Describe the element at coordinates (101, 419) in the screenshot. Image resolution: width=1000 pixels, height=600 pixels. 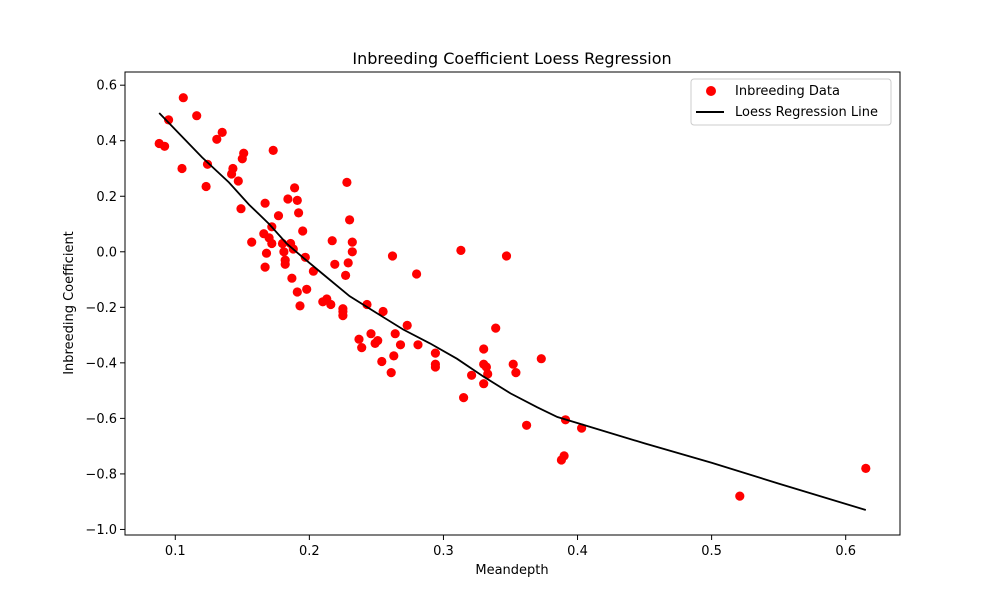
I see `y-tick-label: −0.6` at that location.